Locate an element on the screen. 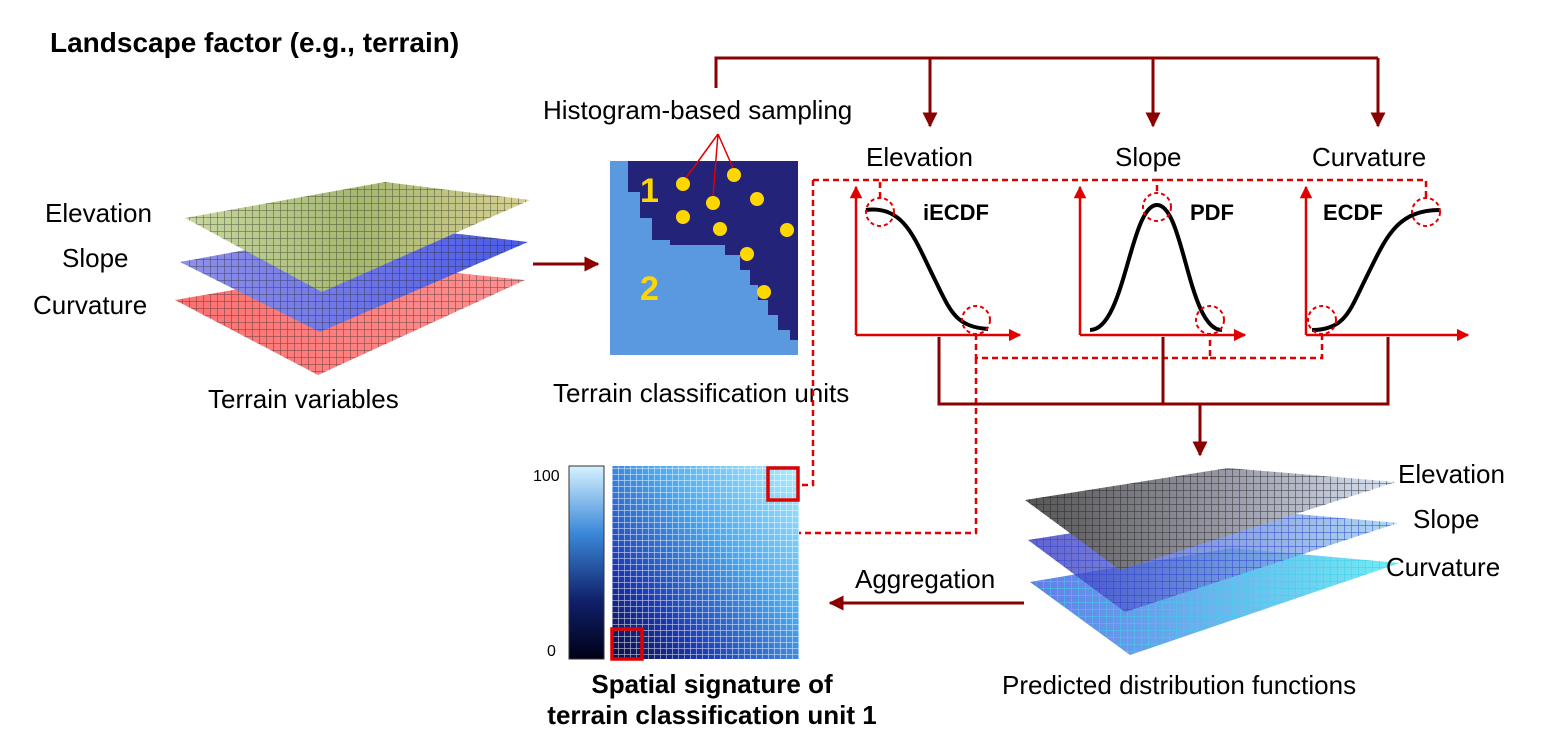 The width and height of the screenshot is (1542, 756). layer-label-elevation: Elevation is located at coordinates (98, 213).